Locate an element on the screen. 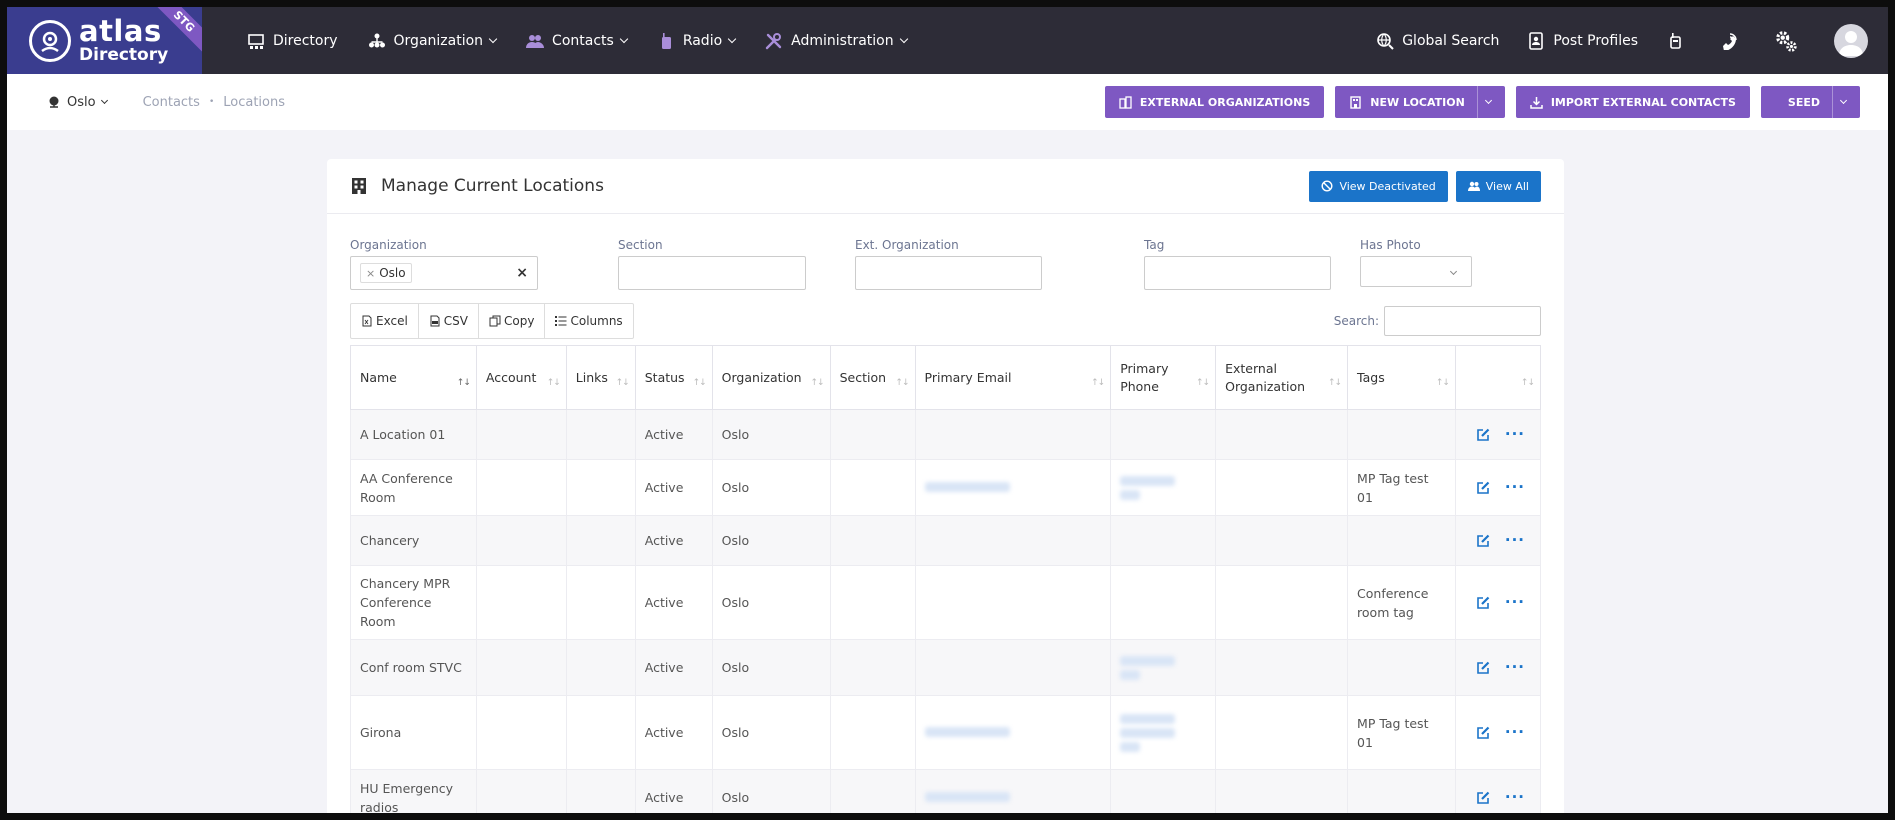  table-row: Conf room STVC Active Oslo ··· is located at coordinates (946, 667).